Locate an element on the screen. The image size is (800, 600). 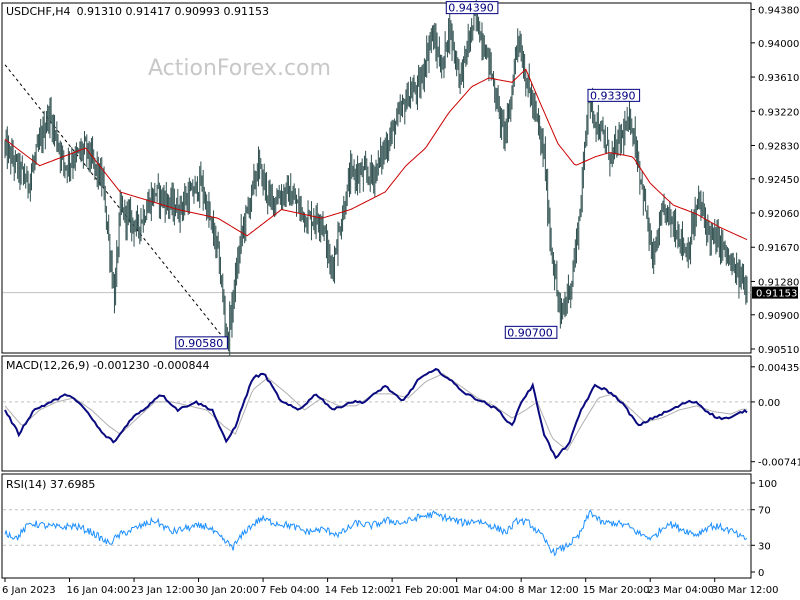
time-tick-label: 14 Feb 12:00 is located at coordinates (358, 590).